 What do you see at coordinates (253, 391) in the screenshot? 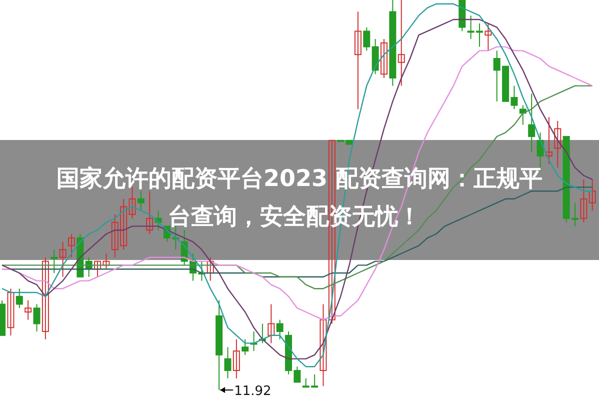
I see `annotation: 11.92` at bounding box center [253, 391].